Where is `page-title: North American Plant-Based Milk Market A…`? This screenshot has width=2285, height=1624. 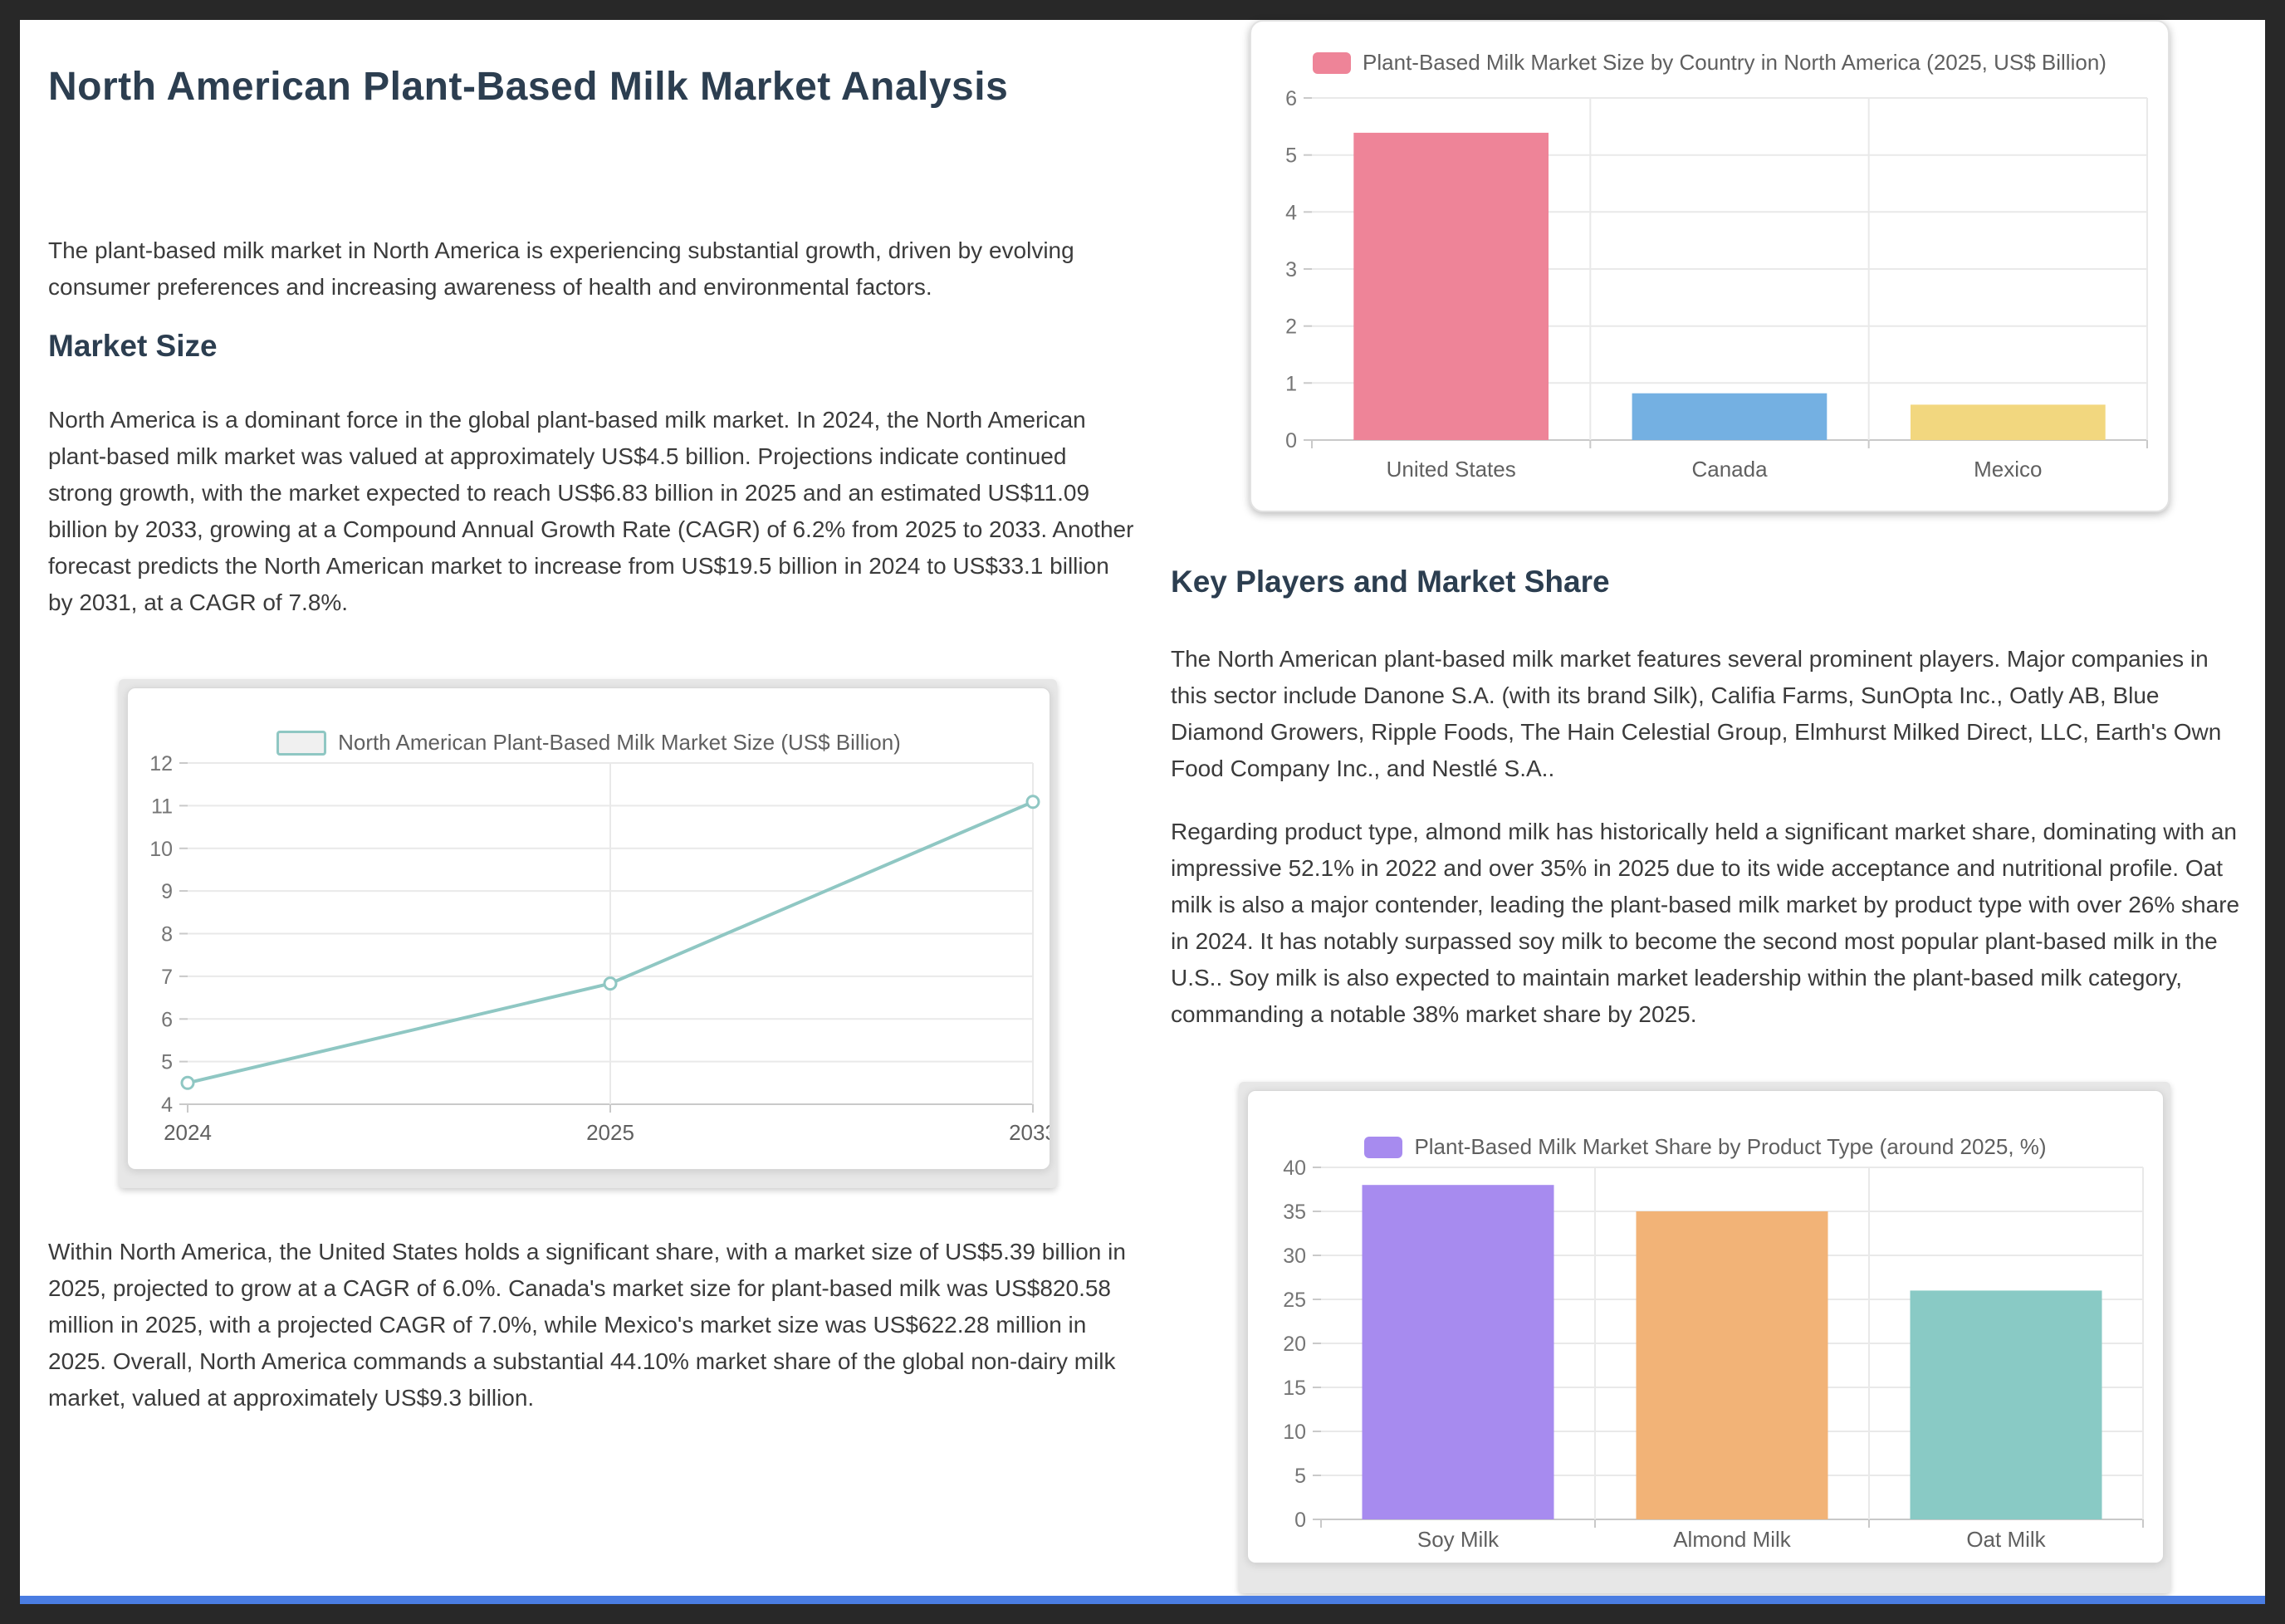 page-title: North American Plant-Based Milk Market A… is located at coordinates (528, 87).